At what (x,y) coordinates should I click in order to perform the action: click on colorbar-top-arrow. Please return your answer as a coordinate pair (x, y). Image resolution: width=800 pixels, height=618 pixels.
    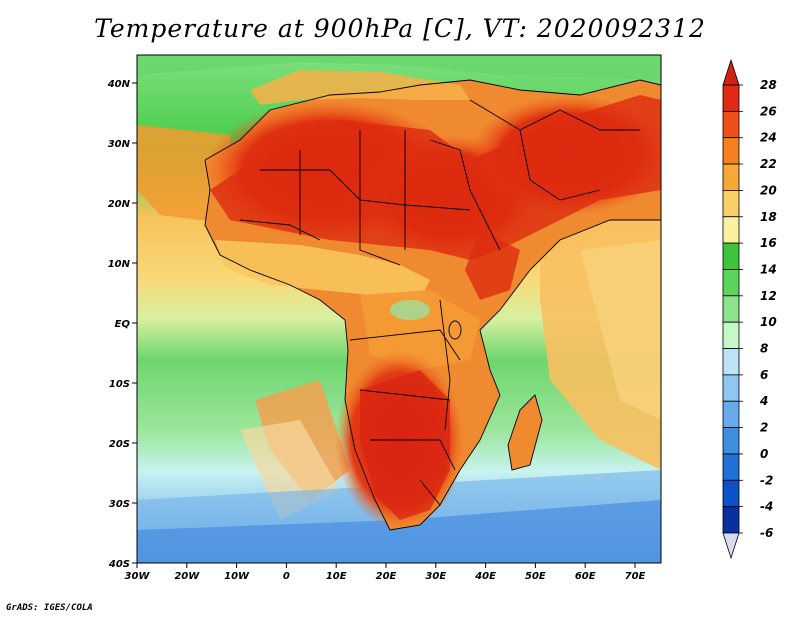
    Looking at the image, I should click on (731, 72).